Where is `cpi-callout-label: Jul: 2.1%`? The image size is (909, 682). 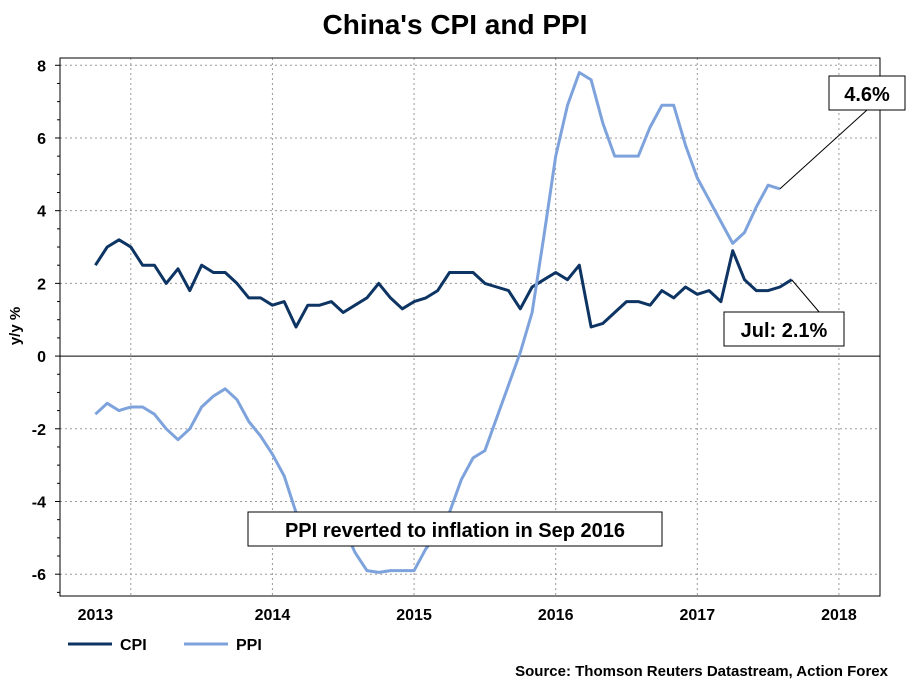
cpi-callout-label: Jul: 2.1% is located at coordinates (784, 331).